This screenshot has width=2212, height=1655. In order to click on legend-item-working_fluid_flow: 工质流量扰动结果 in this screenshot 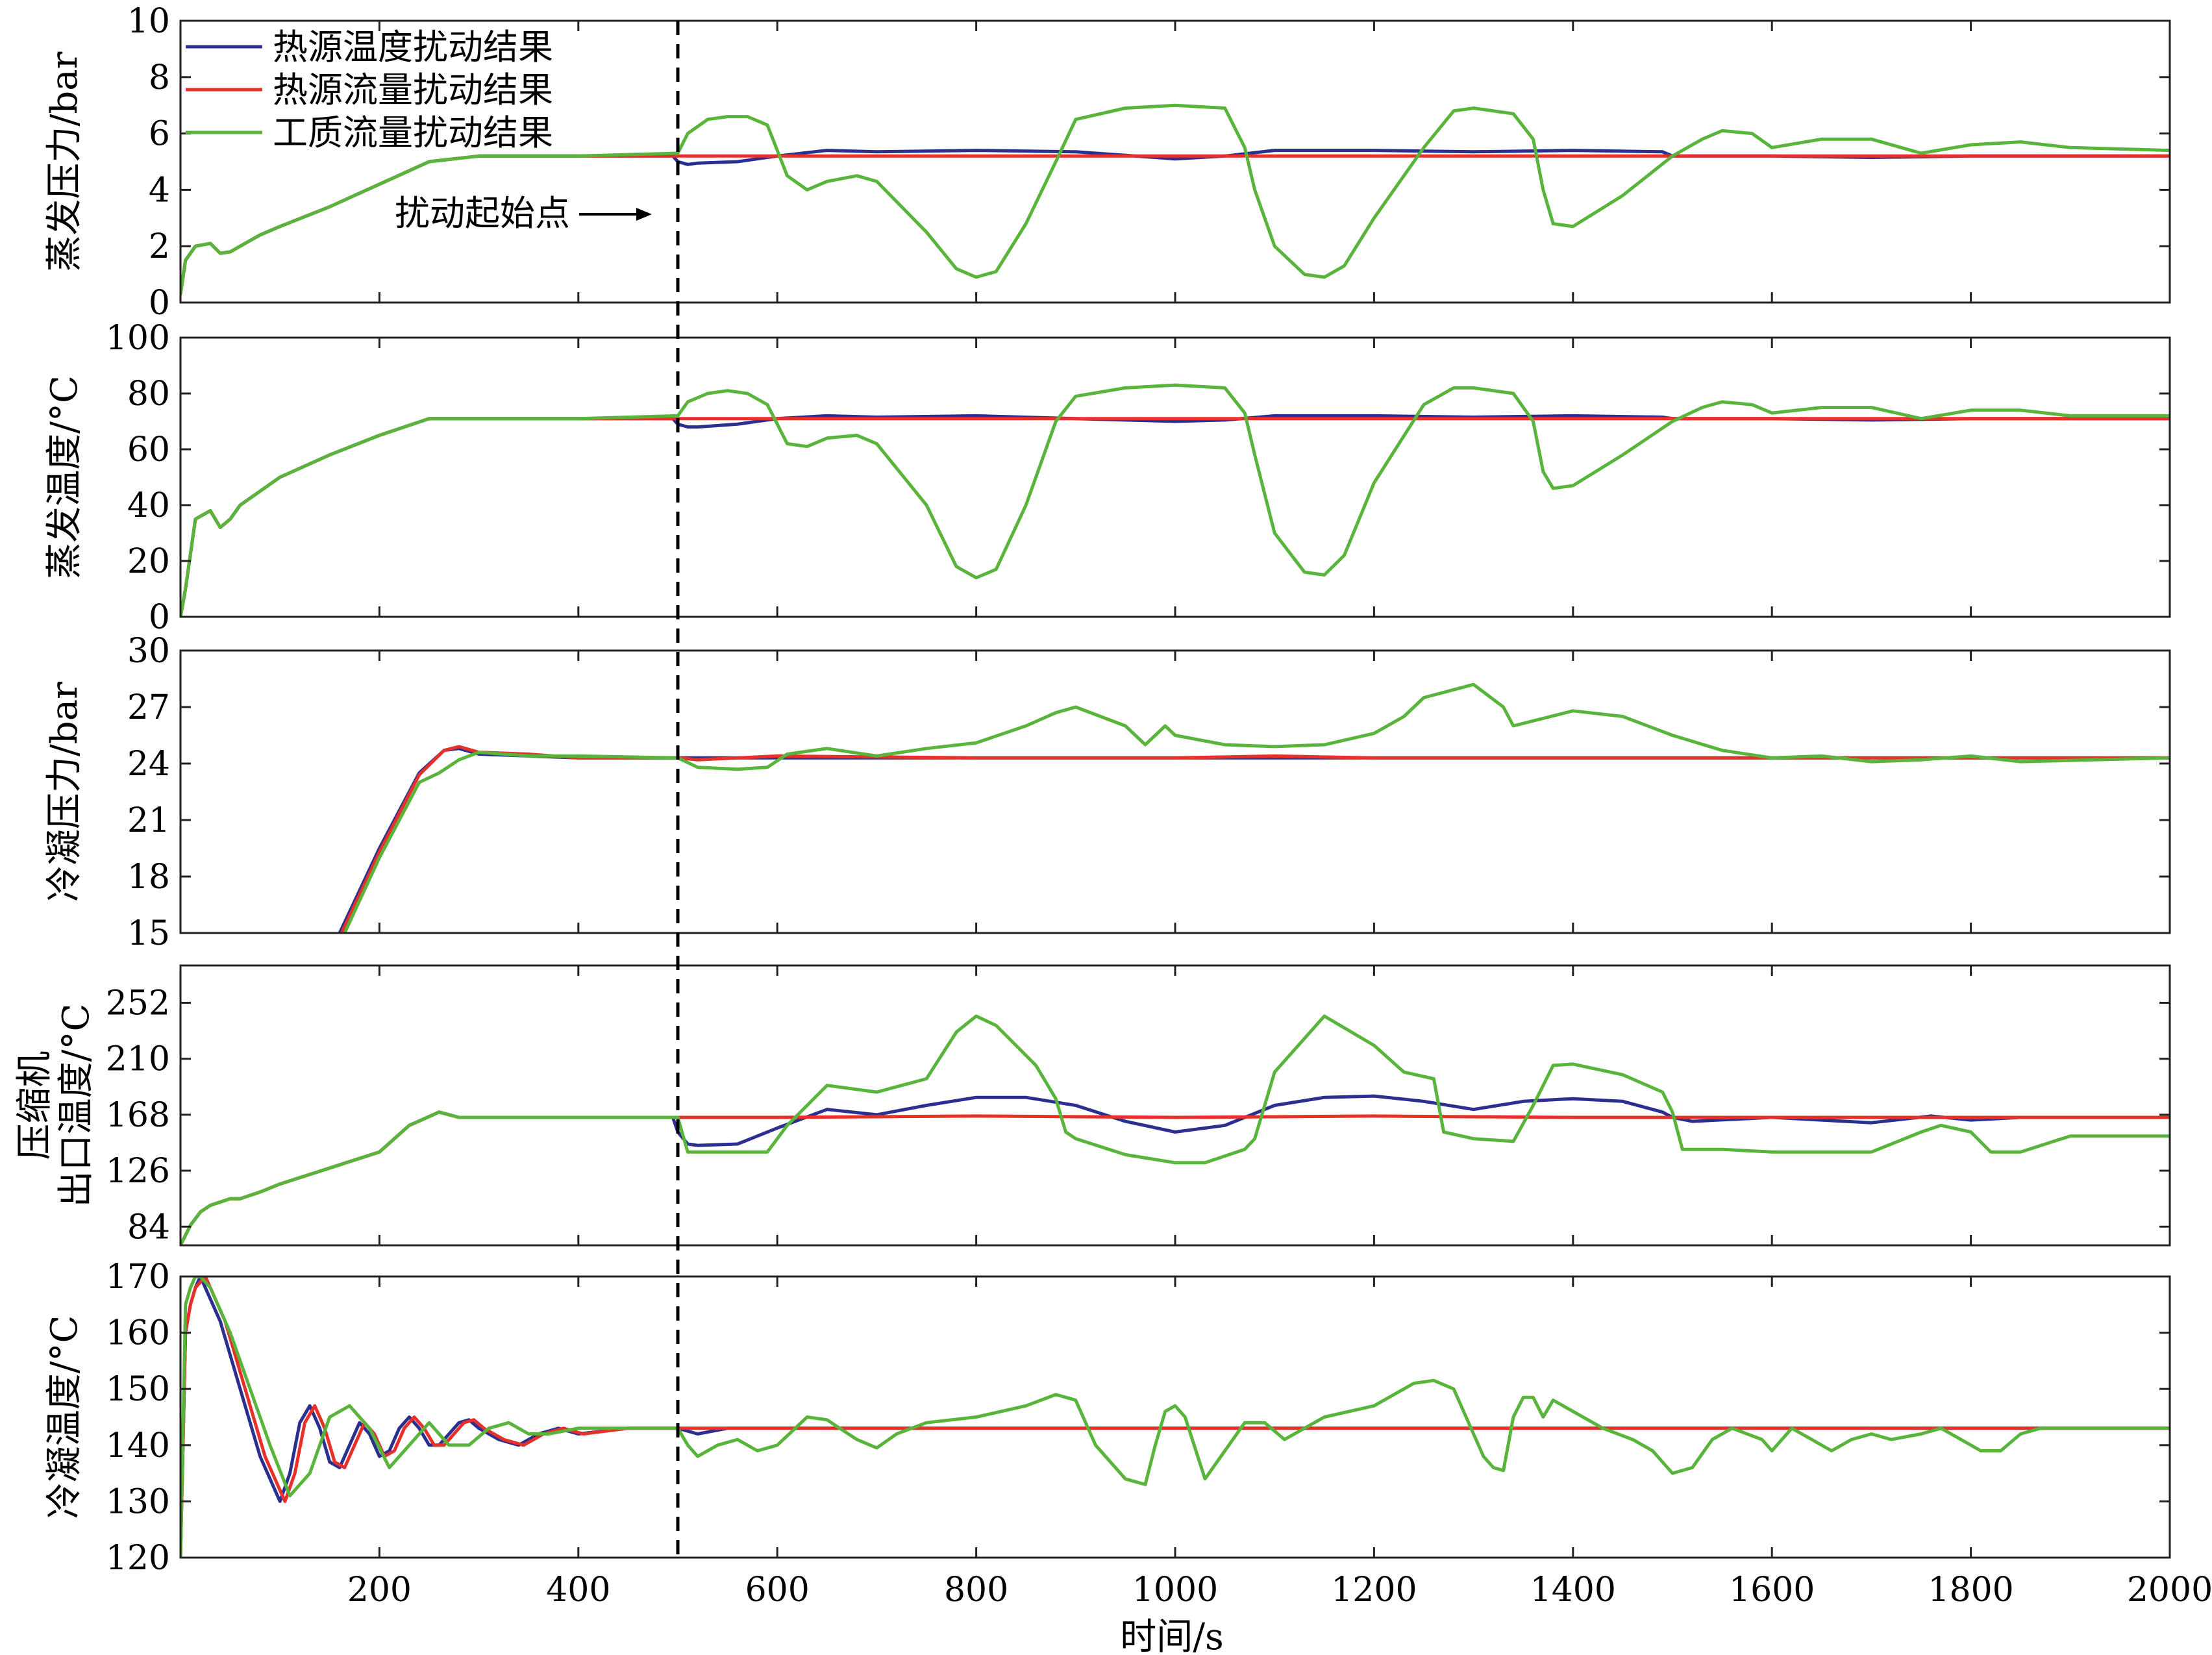, I will do `click(369, 132)`.